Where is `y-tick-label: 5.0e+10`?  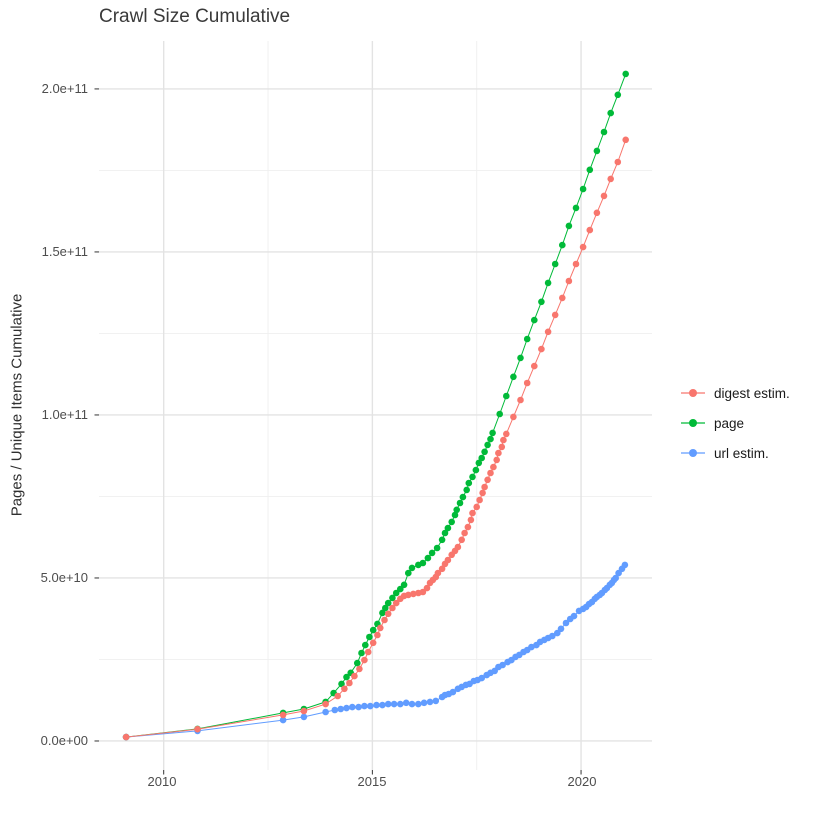 y-tick-label: 5.0e+10 is located at coordinates (64, 577).